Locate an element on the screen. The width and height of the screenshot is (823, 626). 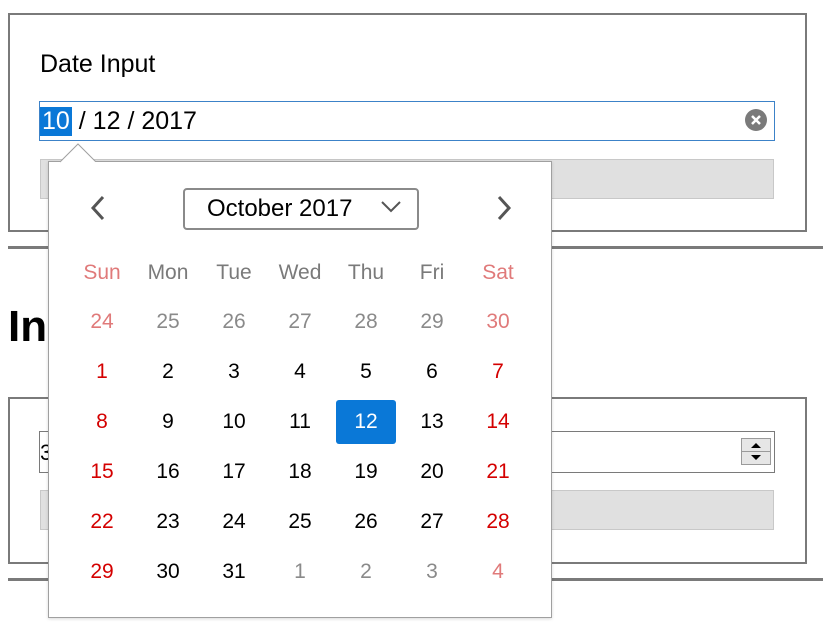
weekday-label: Wed is located at coordinates (300, 272).